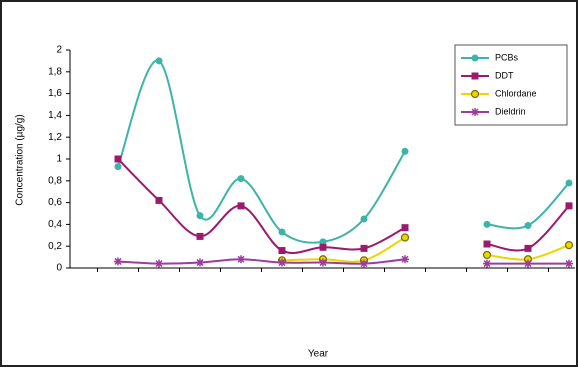  I want to click on y-tick-label: 1,2, so click(55, 137).